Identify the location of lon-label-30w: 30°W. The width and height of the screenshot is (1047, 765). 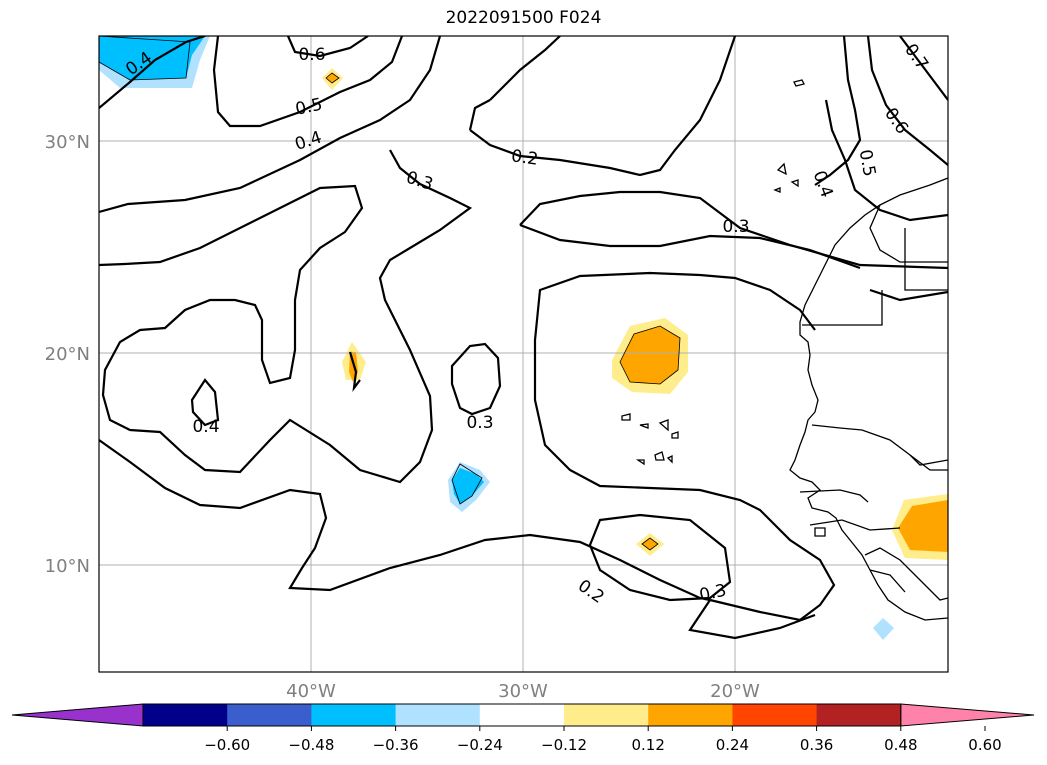
(523, 691).